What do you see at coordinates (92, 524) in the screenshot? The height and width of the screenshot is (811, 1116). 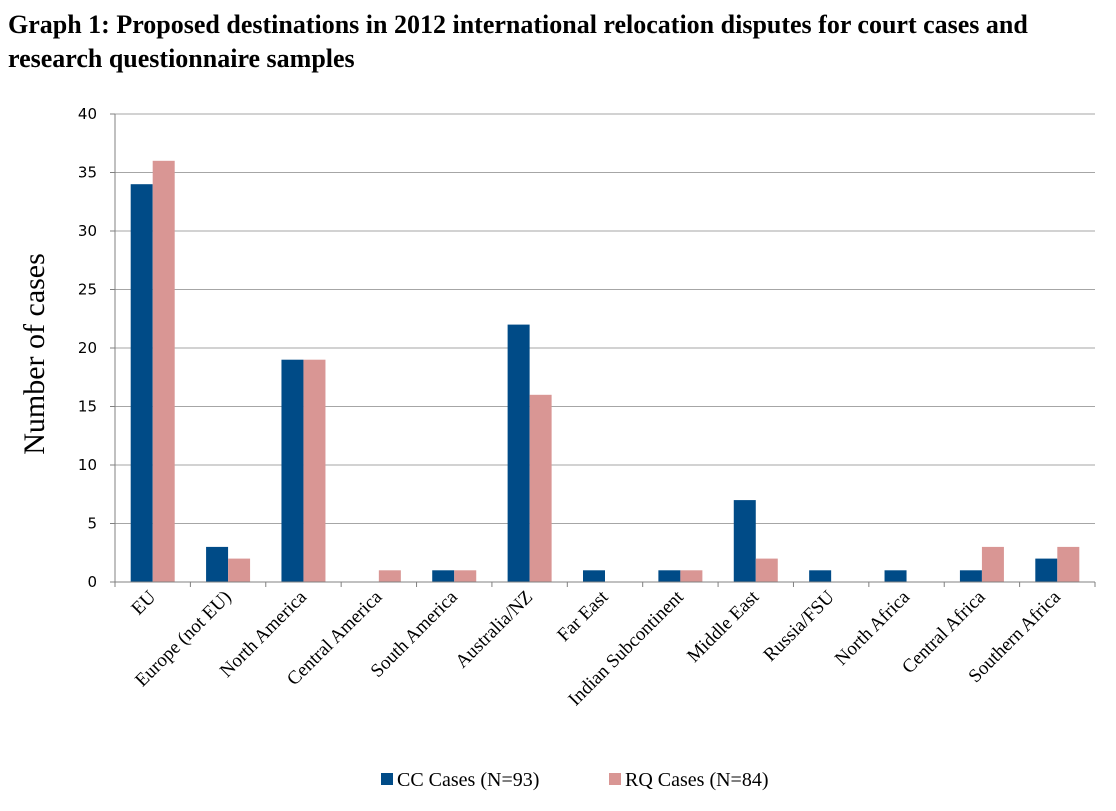 I see `y-tick-label: 5` at bounding box center [92, 524].